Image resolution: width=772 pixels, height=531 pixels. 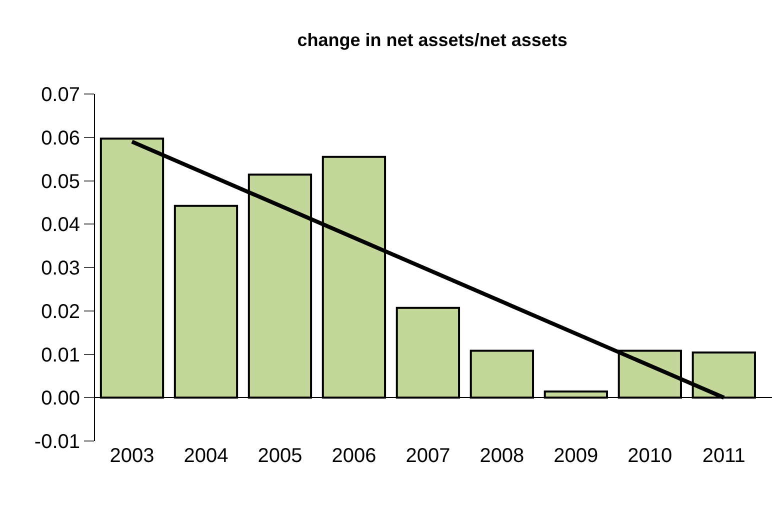 I want to click on y-tick-label: 0.00, so click(x=60, y=399).